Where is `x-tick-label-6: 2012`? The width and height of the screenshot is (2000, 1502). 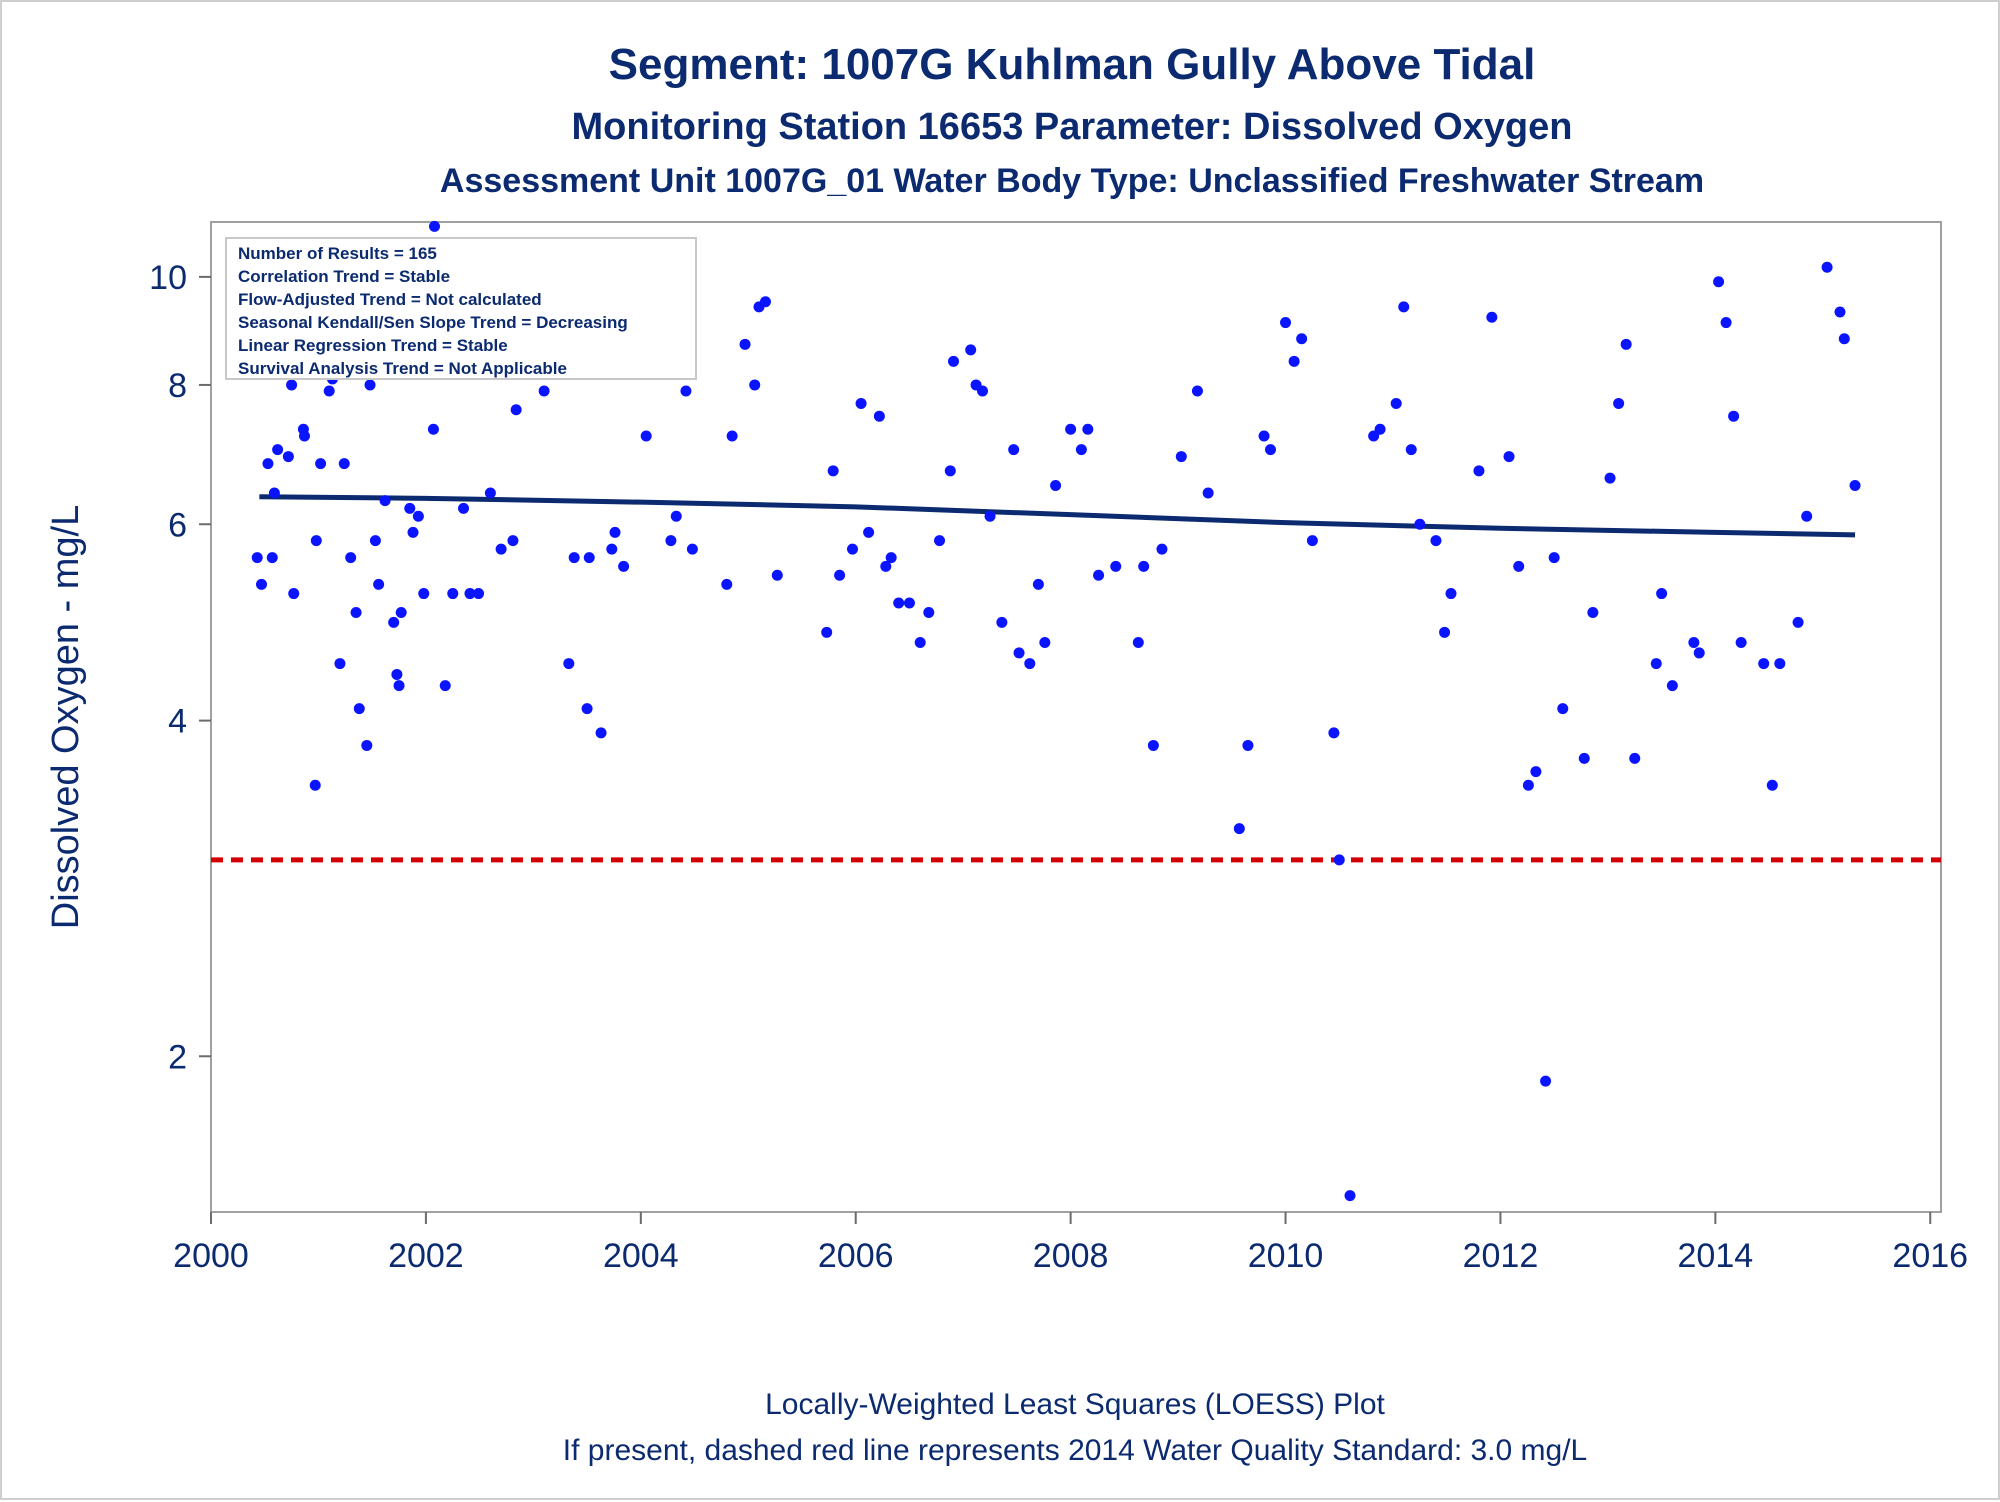
x-tick-label-6: 2012 is located at coordinates (1501, 1256).